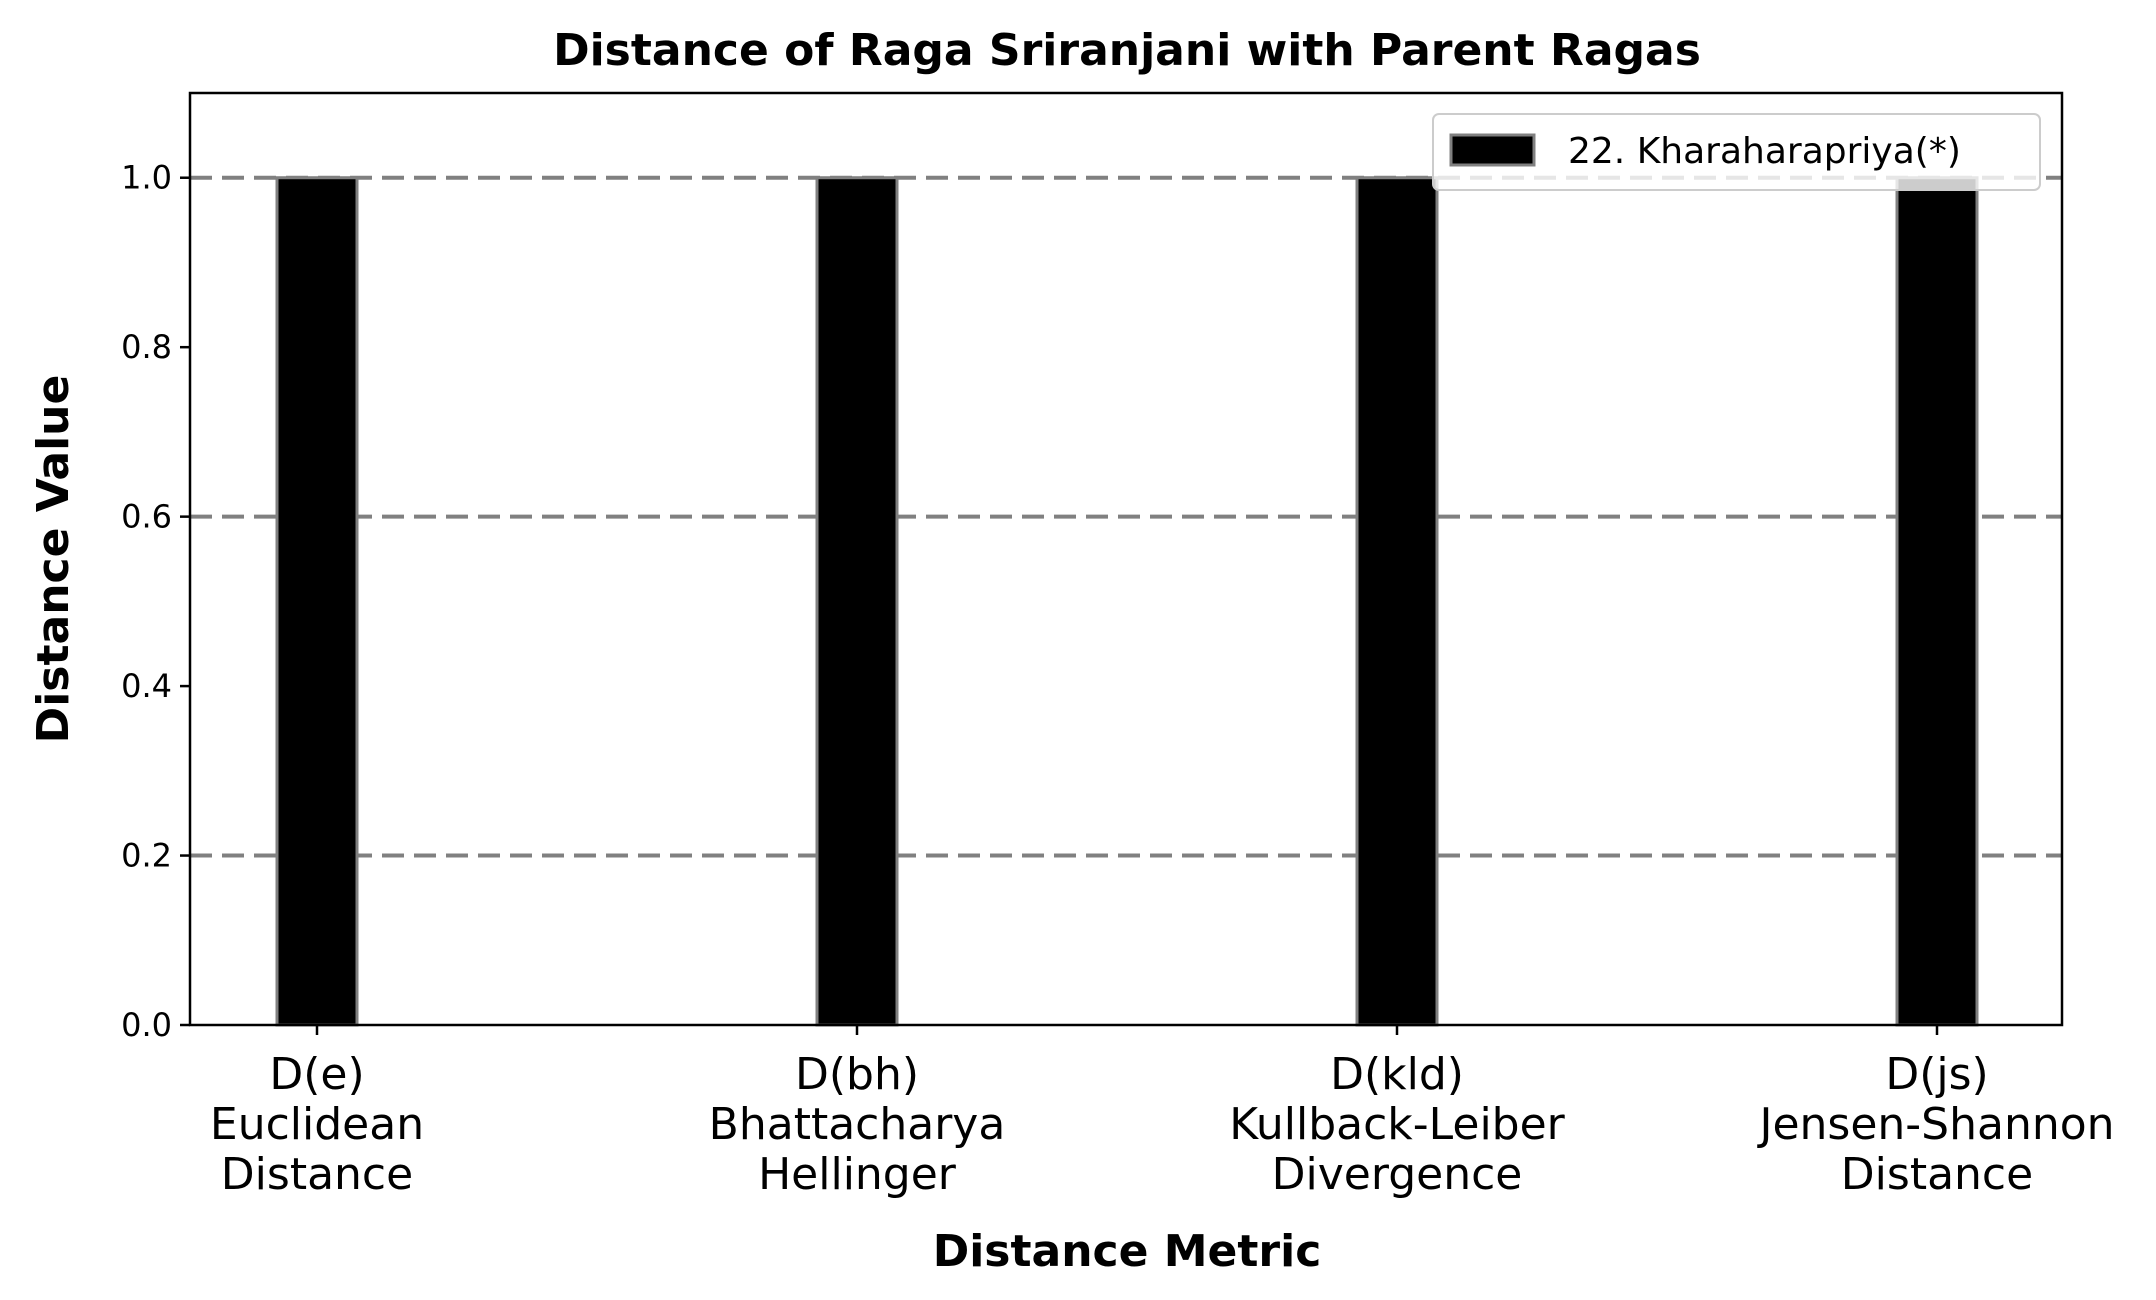  What do you see at coordinates (317, 1124) in the screenshot?
I see `x-tick-label: Euclidean` at bounding box center [317, 1124].